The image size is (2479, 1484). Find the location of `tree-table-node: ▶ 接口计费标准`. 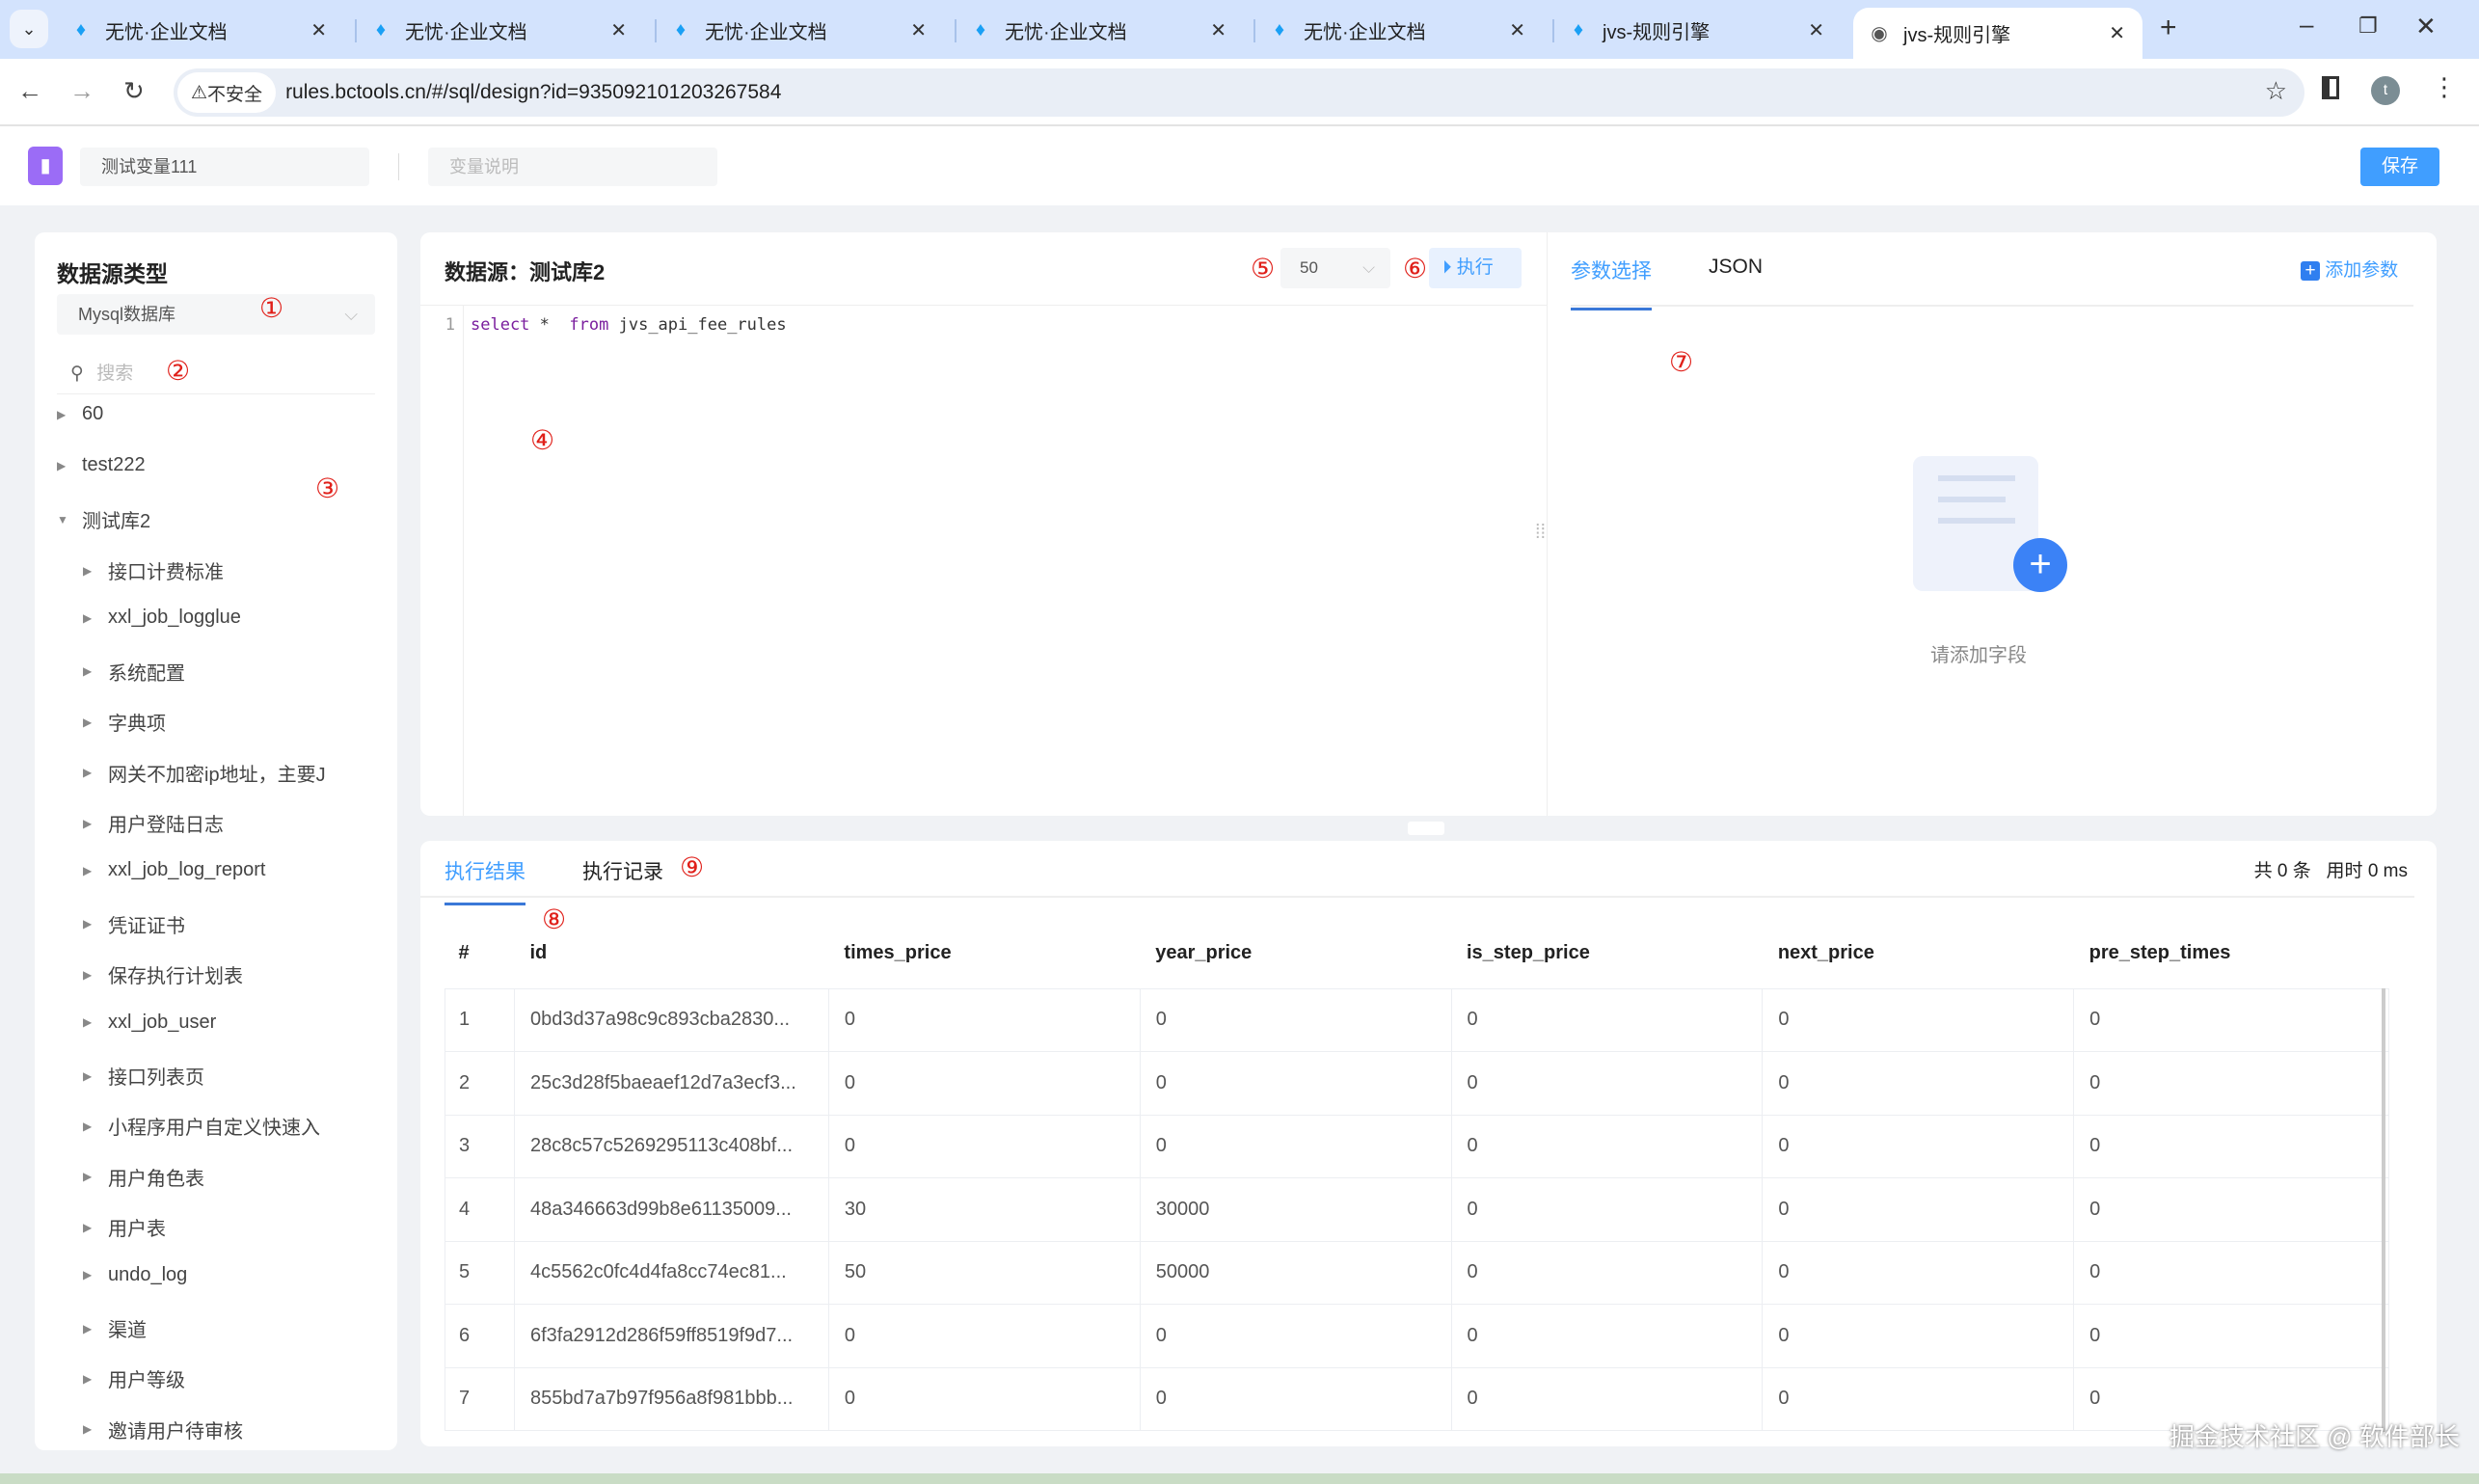

tree-table-node: ▶ 接口计费标准 is located at coordinates (227, 570).